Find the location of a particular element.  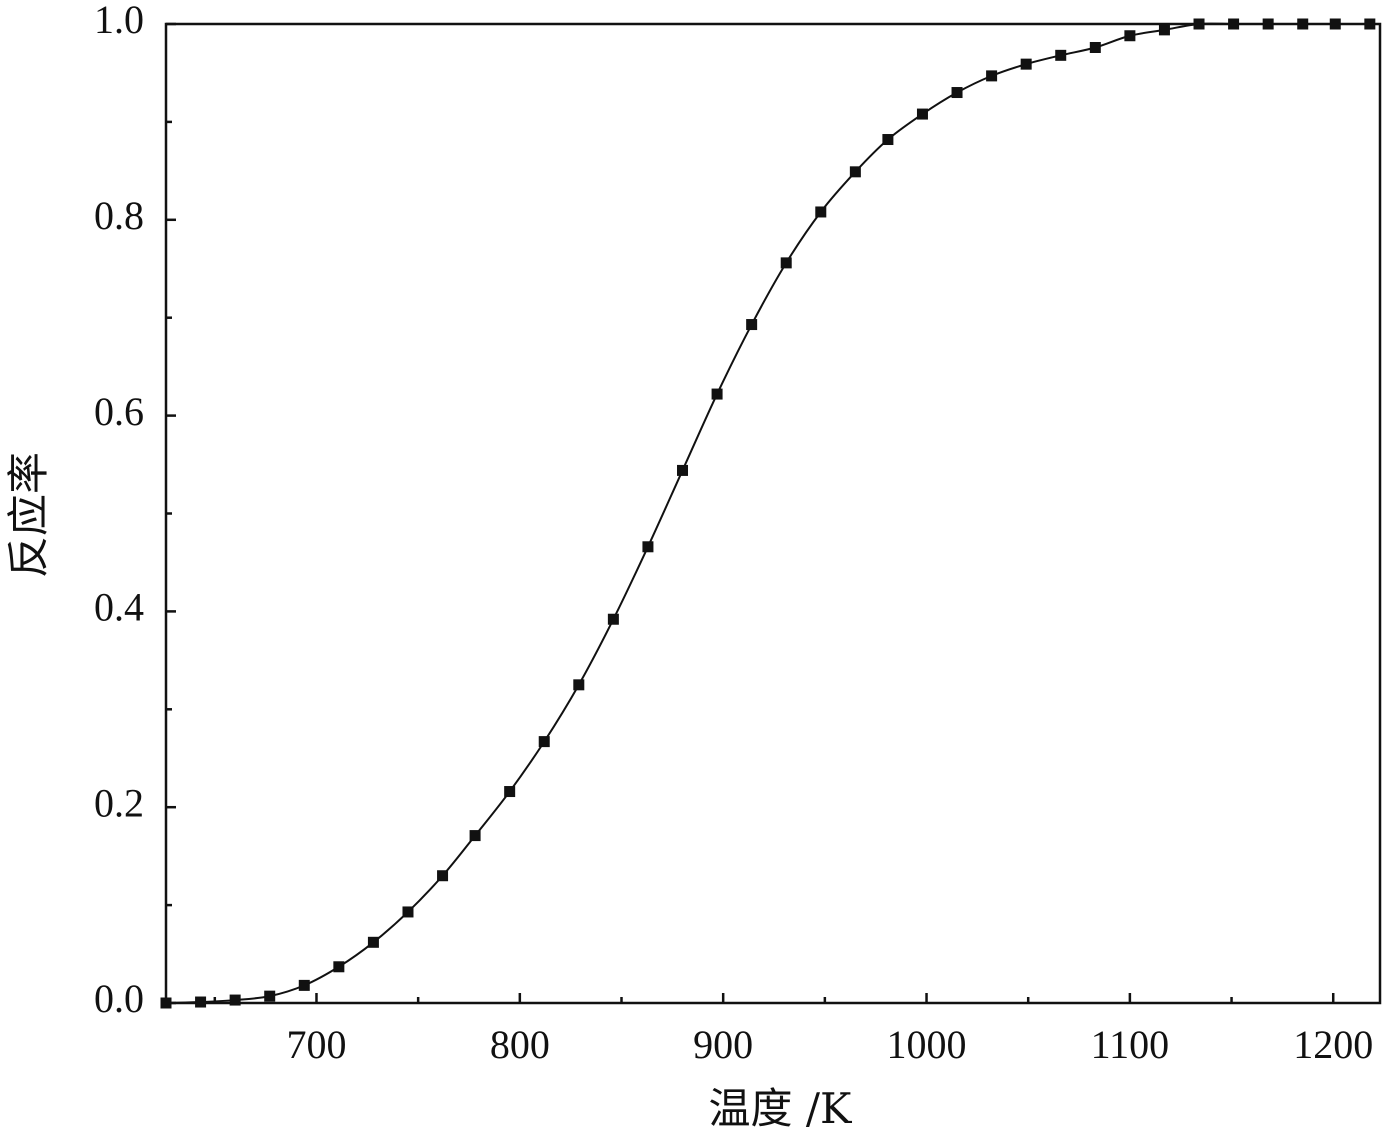

y-tick-label: 0.2 is located at coordinates (119, 802).